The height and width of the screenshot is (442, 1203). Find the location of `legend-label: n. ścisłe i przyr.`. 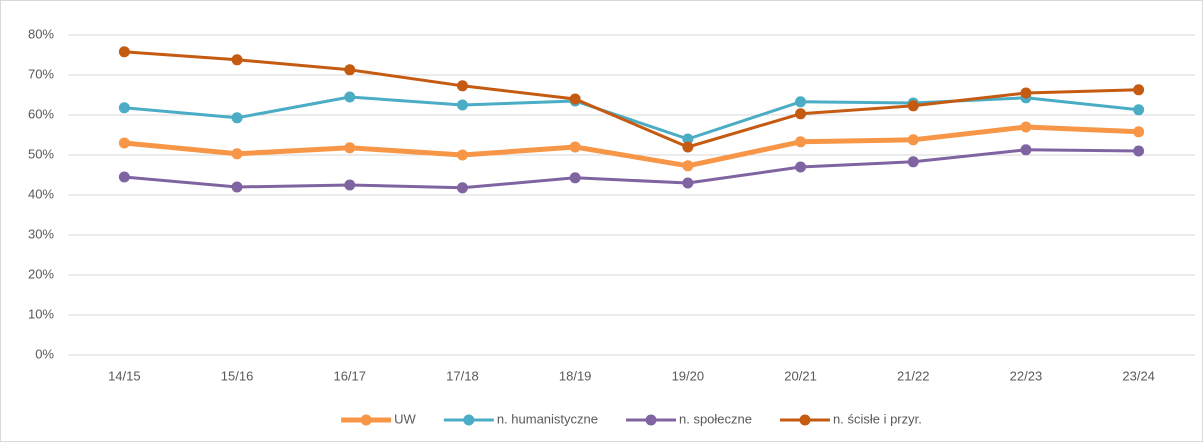

legend-label: n. ścisłe i przyr. is located at coordinates (877, 418).